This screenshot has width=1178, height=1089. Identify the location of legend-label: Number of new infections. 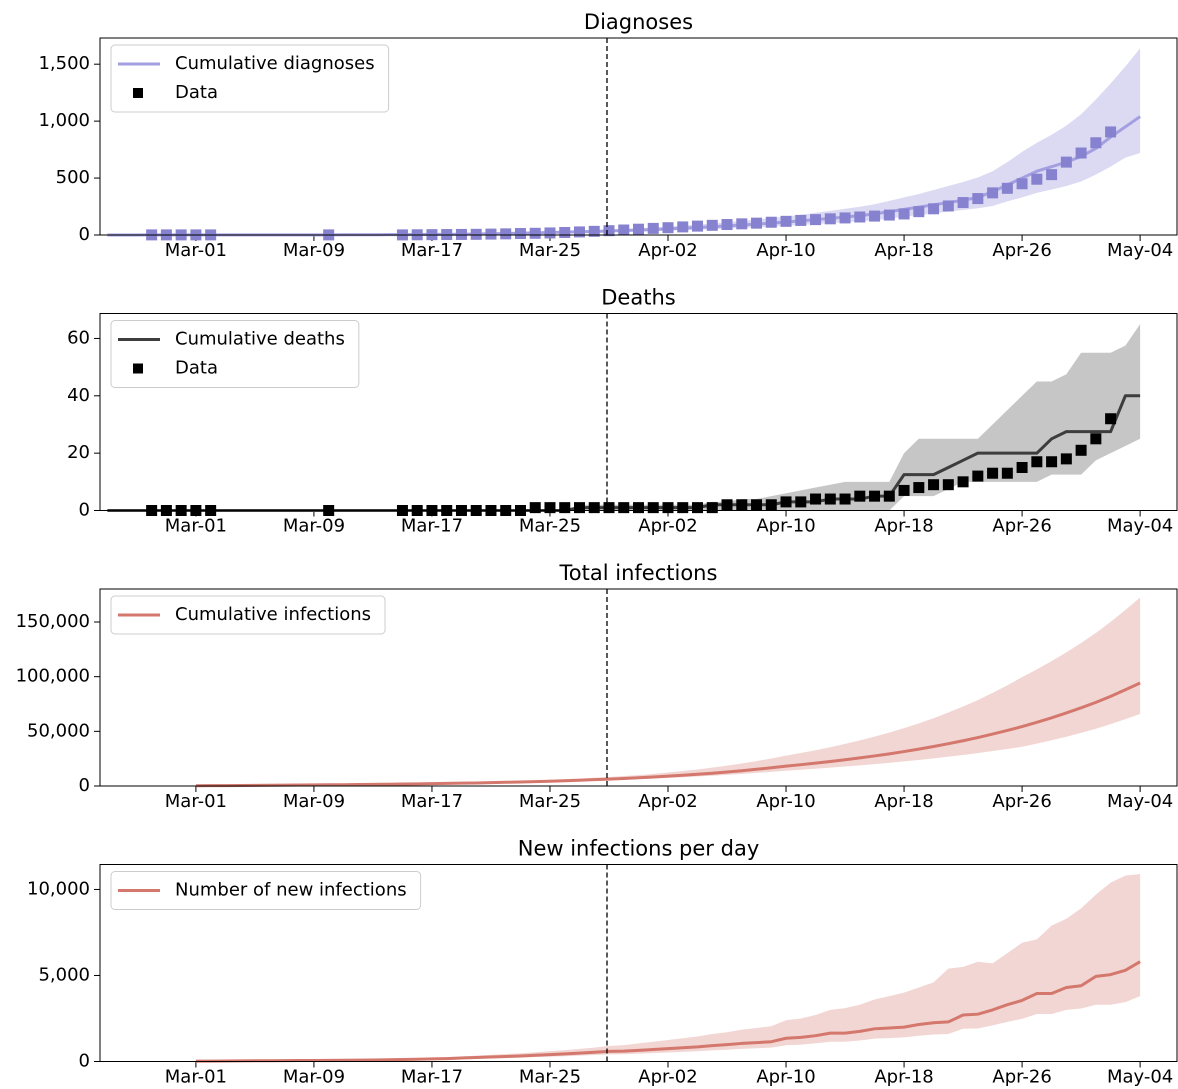
(291, 890).